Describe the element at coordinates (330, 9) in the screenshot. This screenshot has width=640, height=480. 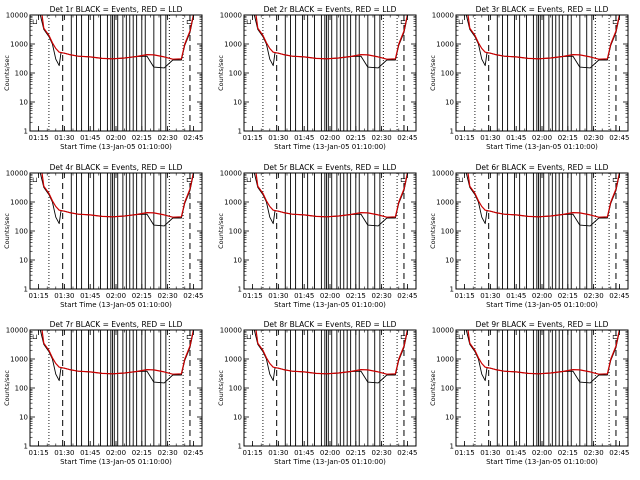
I see `panel-title: Det 2r BLACK = Events, RED = LLD` at that location.